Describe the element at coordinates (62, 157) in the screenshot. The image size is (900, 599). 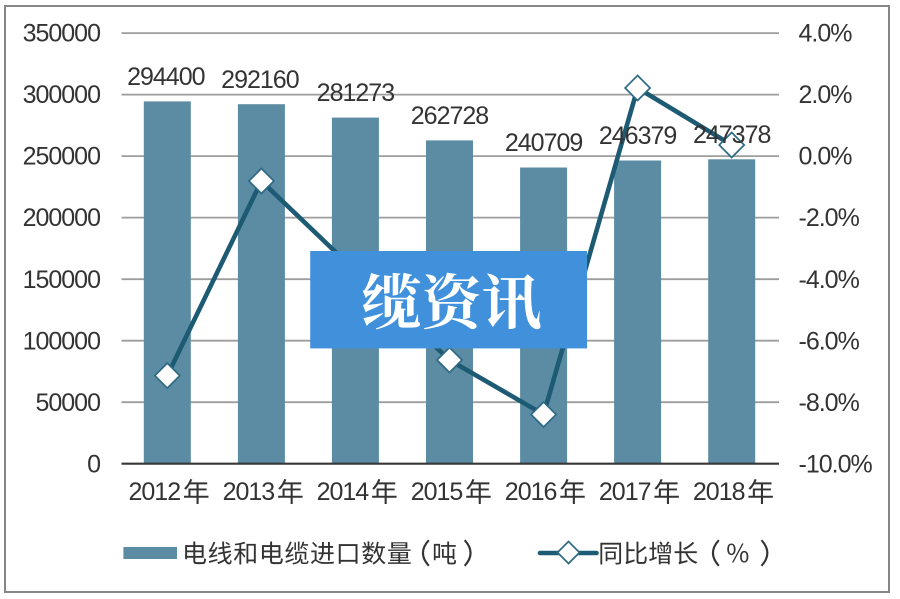
I see `svg-text: 250000` at that location.